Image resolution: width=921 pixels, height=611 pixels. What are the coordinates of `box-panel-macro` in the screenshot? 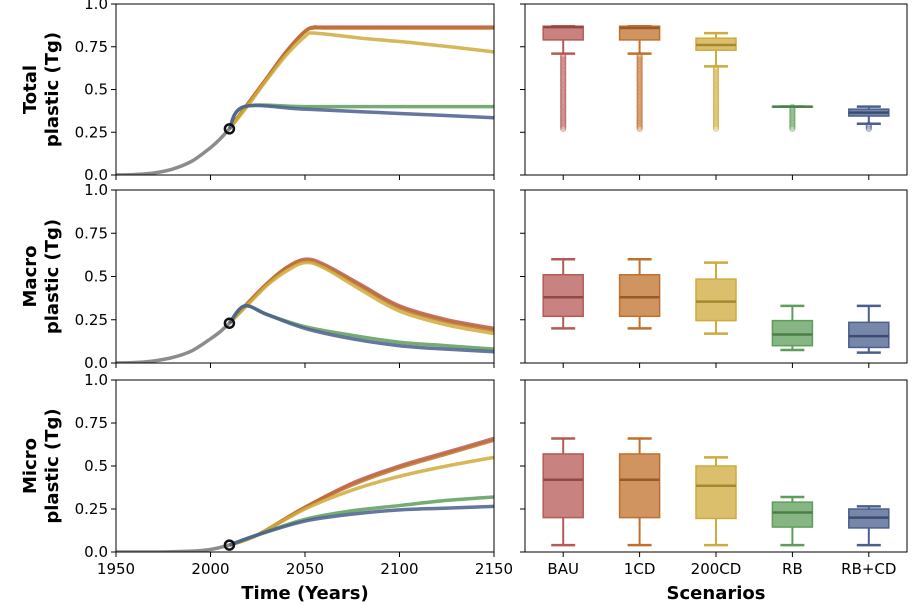 It's located at (714, 278).